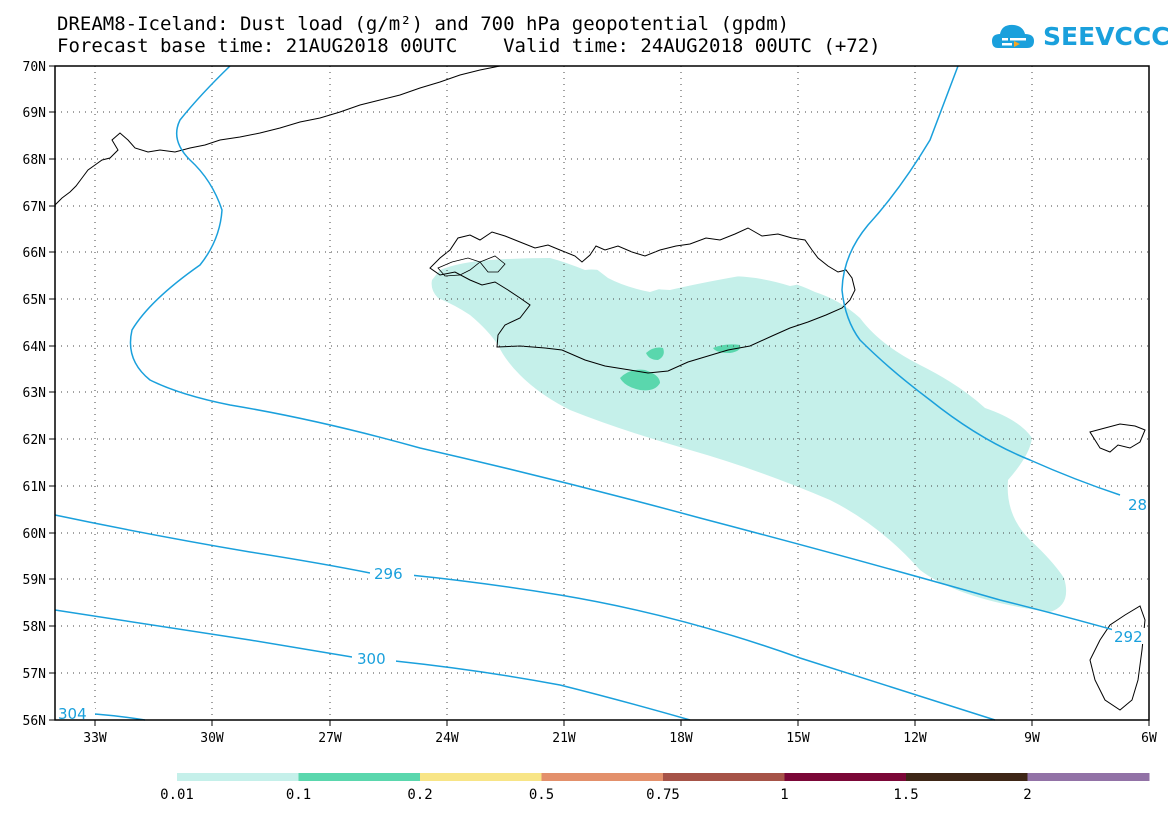 This screenshot has width=1175, height=815. What do you see at coordinates (419, 795) in the screenshot?
I see `legend-label: 0.2` at bounding box center [419, 795].